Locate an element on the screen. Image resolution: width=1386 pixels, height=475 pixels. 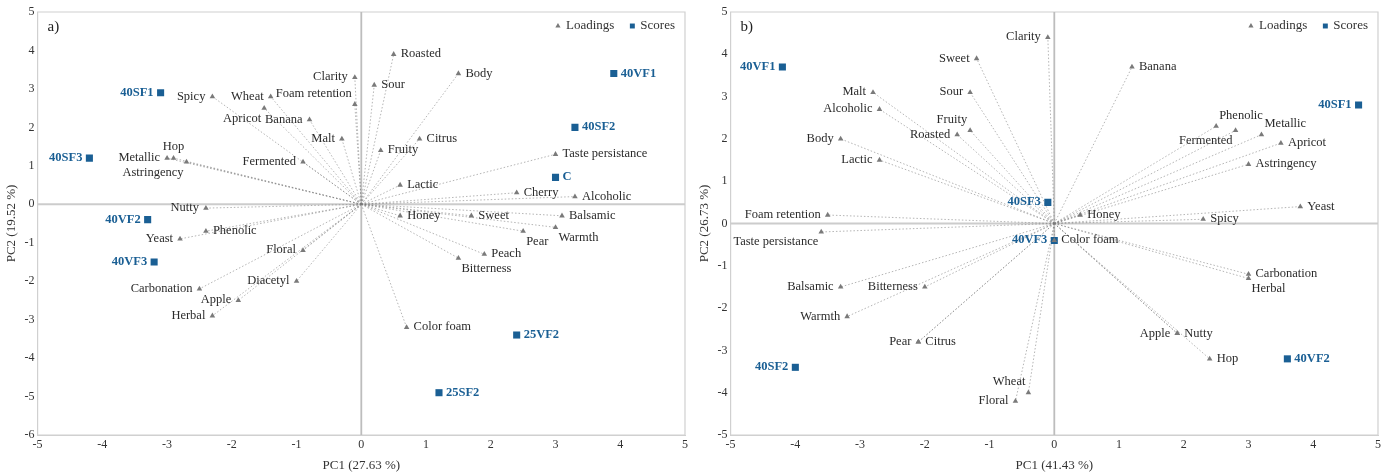
annotation: 40VF3 is located at coordinates (129, 260).